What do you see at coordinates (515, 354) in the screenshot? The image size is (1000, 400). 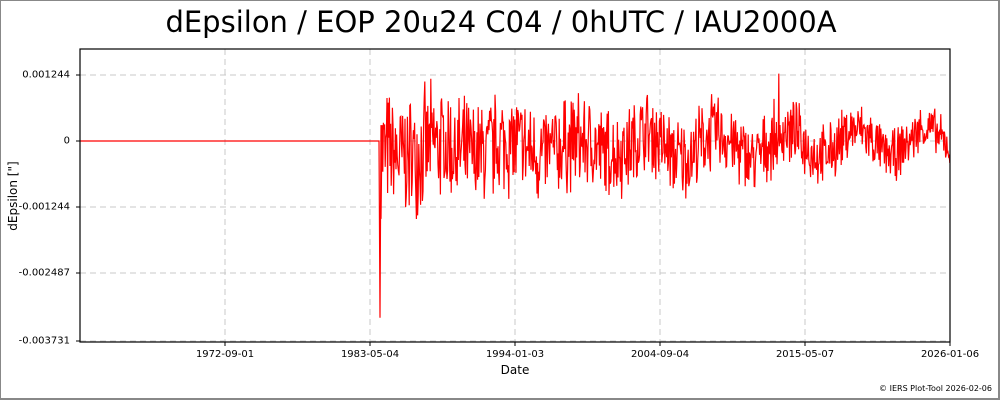 I see `x-tick-label: 1994-01-03` at bounding box center [515, 354].